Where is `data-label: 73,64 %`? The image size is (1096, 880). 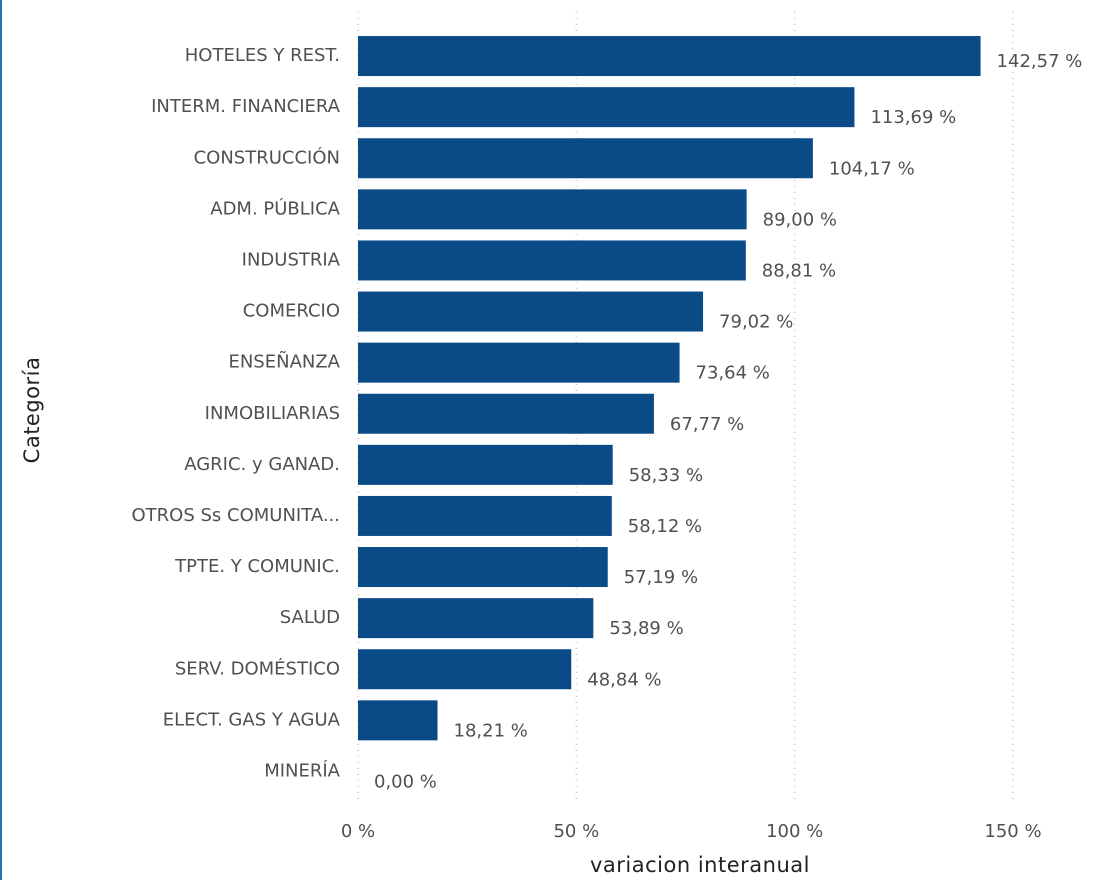 data-label: 73,64 % is located at coordinates (733, 373).